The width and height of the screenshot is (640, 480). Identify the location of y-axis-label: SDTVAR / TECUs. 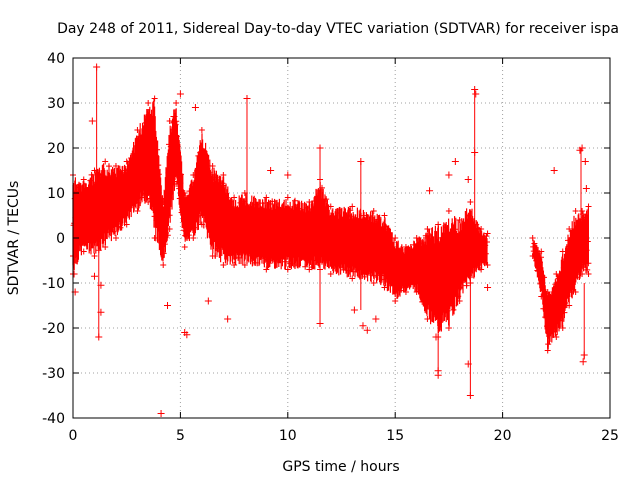
(14, 238).